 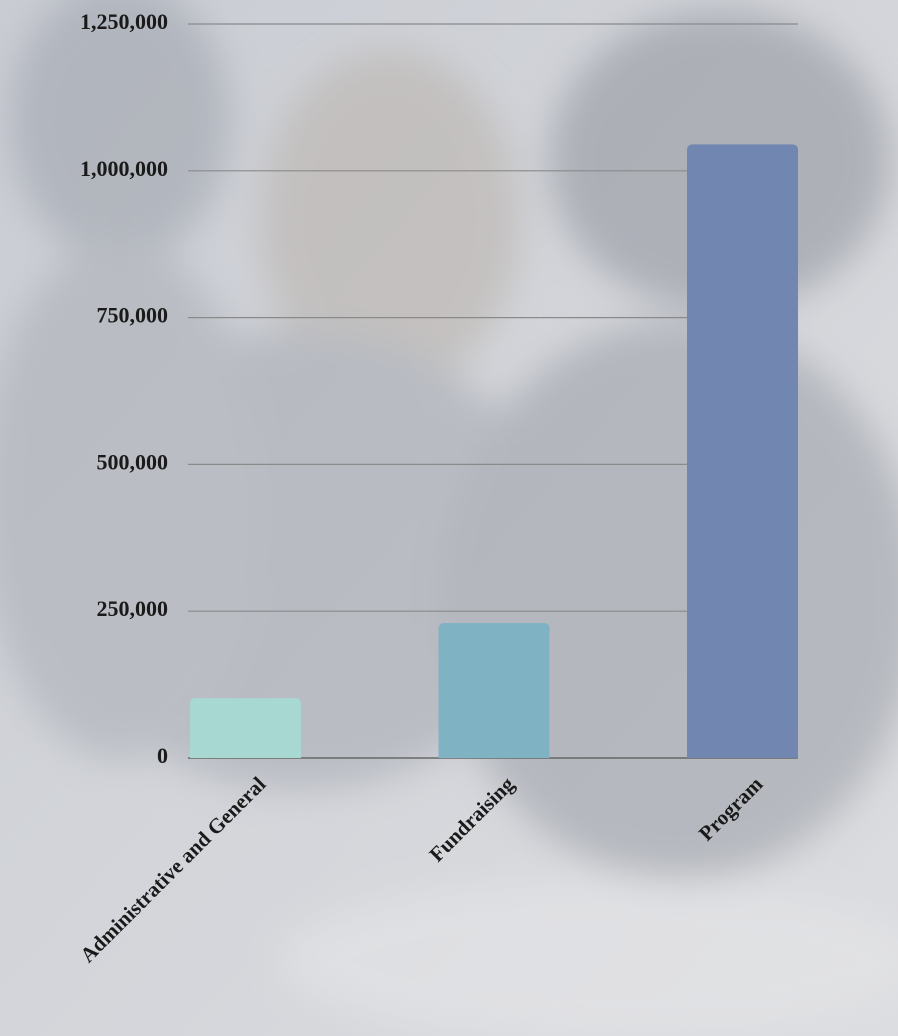 What do you see at coordinates (124, 21) in the screenshot?
I see `y-tick-label: 1,250,000` at bounding box center [124, 21].